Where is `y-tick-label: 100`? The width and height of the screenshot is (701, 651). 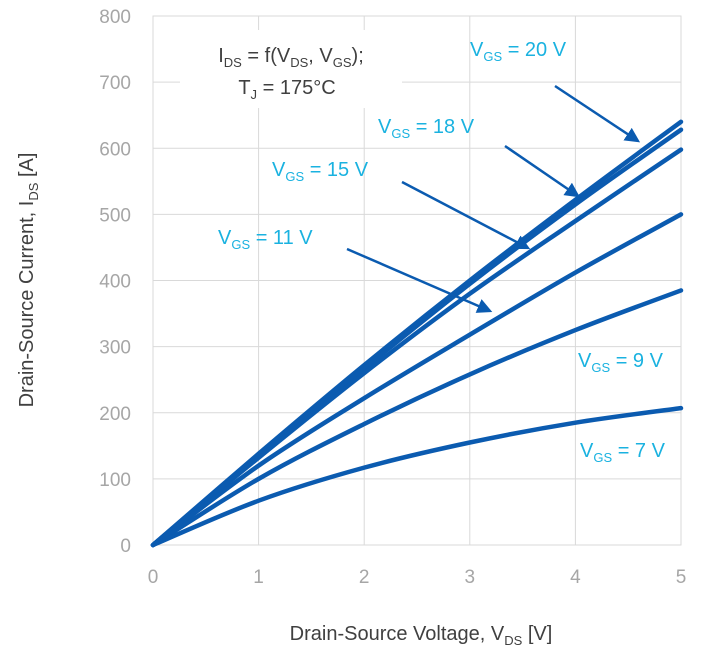 y-tick-label: 100 is located at coordinates (115, 480).